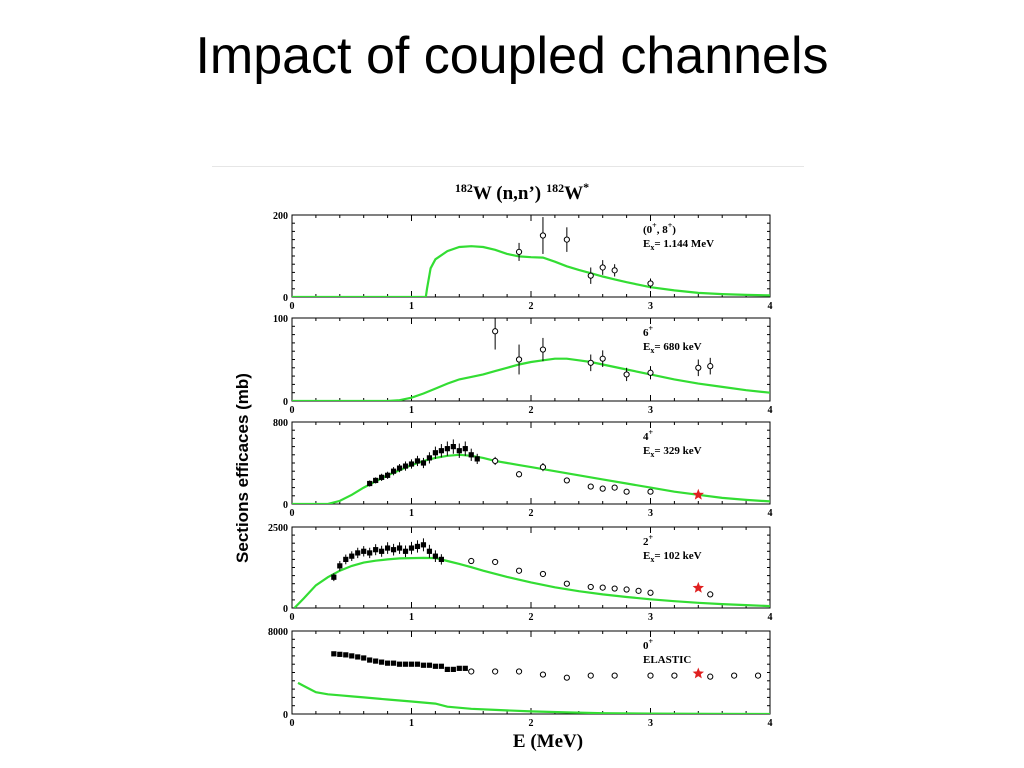 The image size is (1024, 768). What do you see at coordinates (667, 660) in the screenshot?
I see `panel-energy-label: ELASTIC` at bounding box center [667, 660].